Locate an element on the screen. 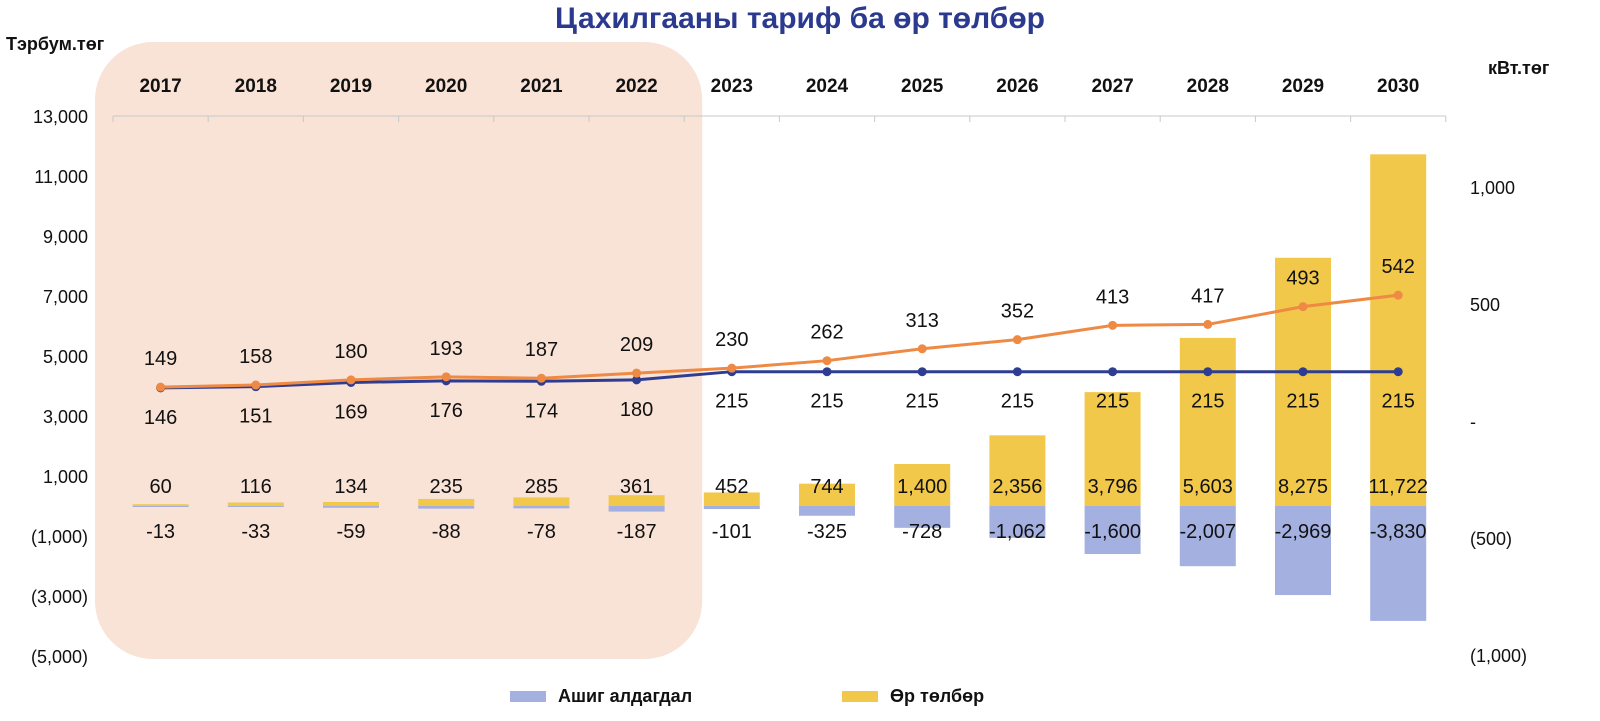 This screenshot has height=721, width=1600. debt-label-2020: 235 is located at coordinates (446, 487).